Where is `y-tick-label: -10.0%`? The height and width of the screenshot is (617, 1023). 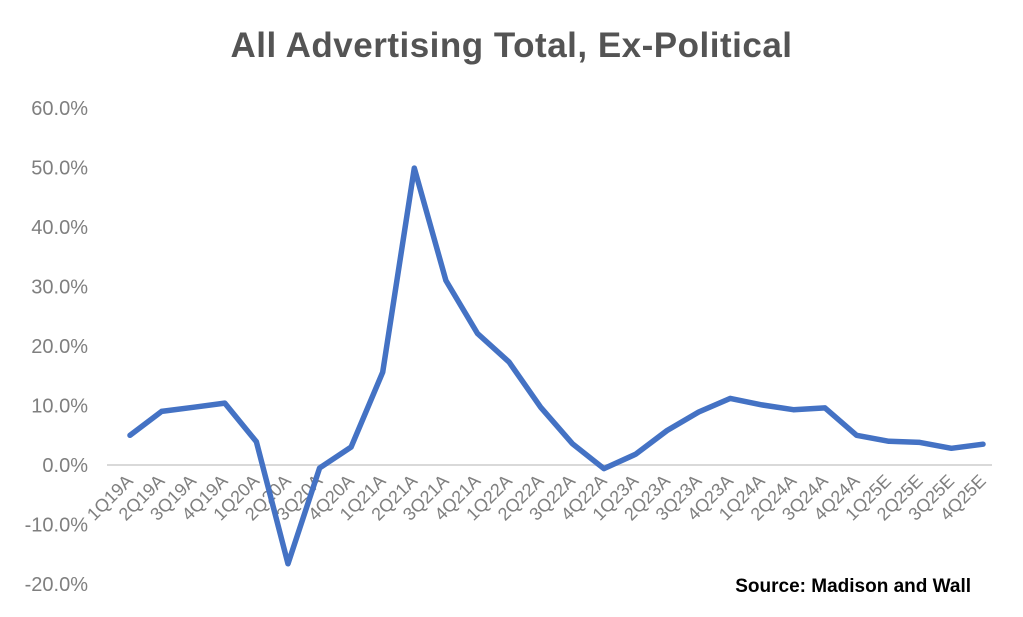 y-tick-label: -10.0% is located at coordinates (57, 526).